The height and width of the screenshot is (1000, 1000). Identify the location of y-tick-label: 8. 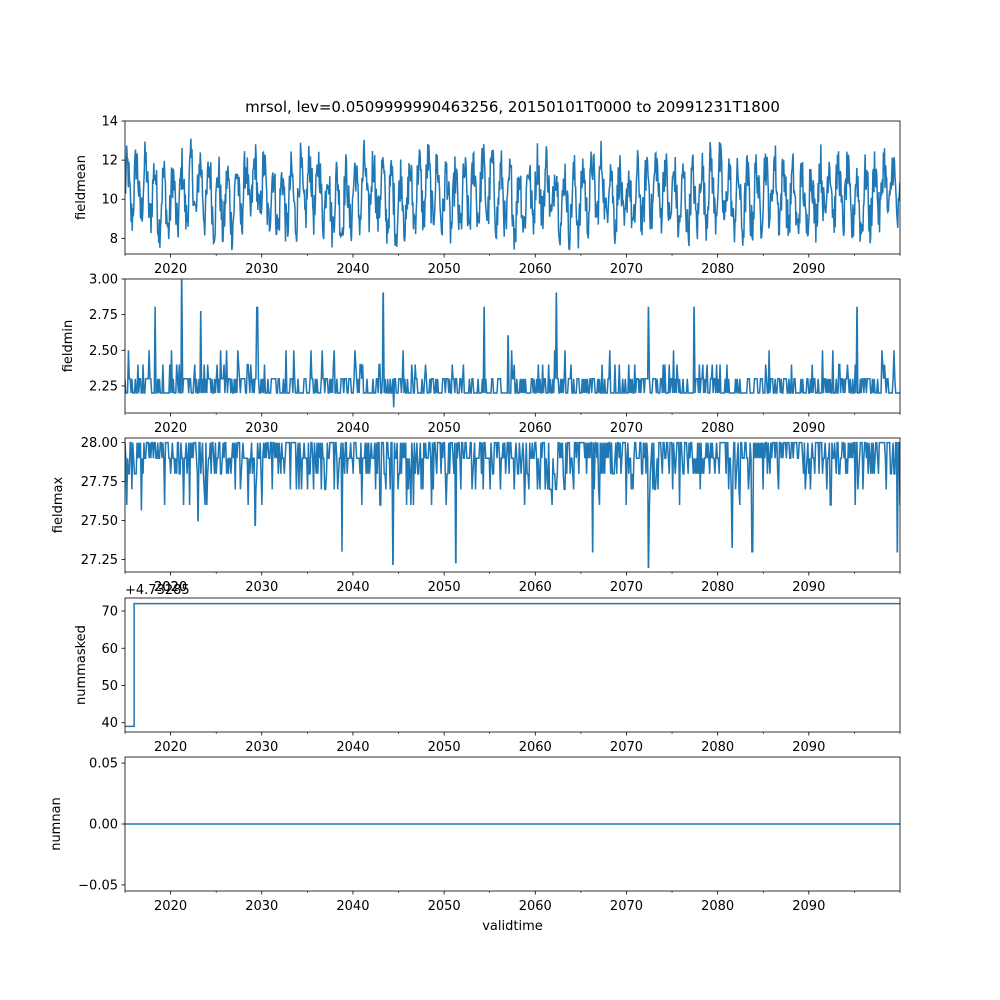
(114, 239).